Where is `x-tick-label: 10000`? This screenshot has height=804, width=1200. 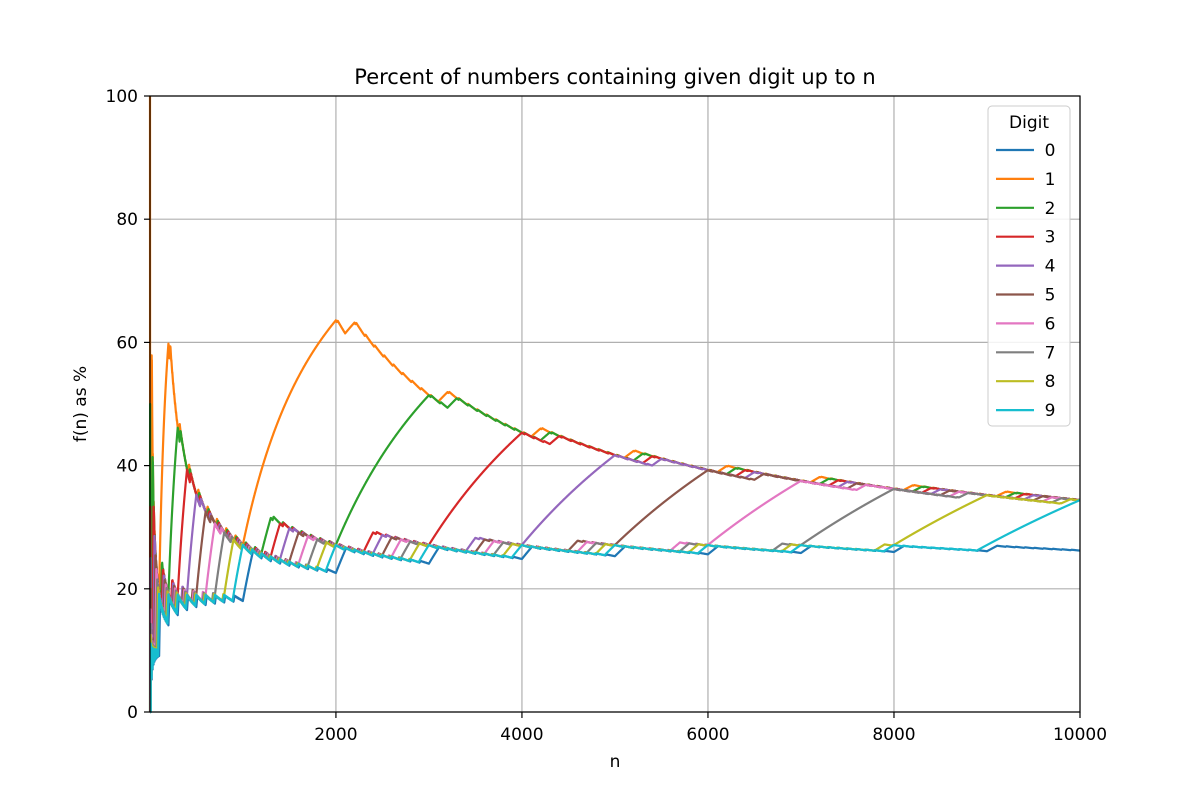
x-tick-label: 10000 is located at coordinates (1080, 735).